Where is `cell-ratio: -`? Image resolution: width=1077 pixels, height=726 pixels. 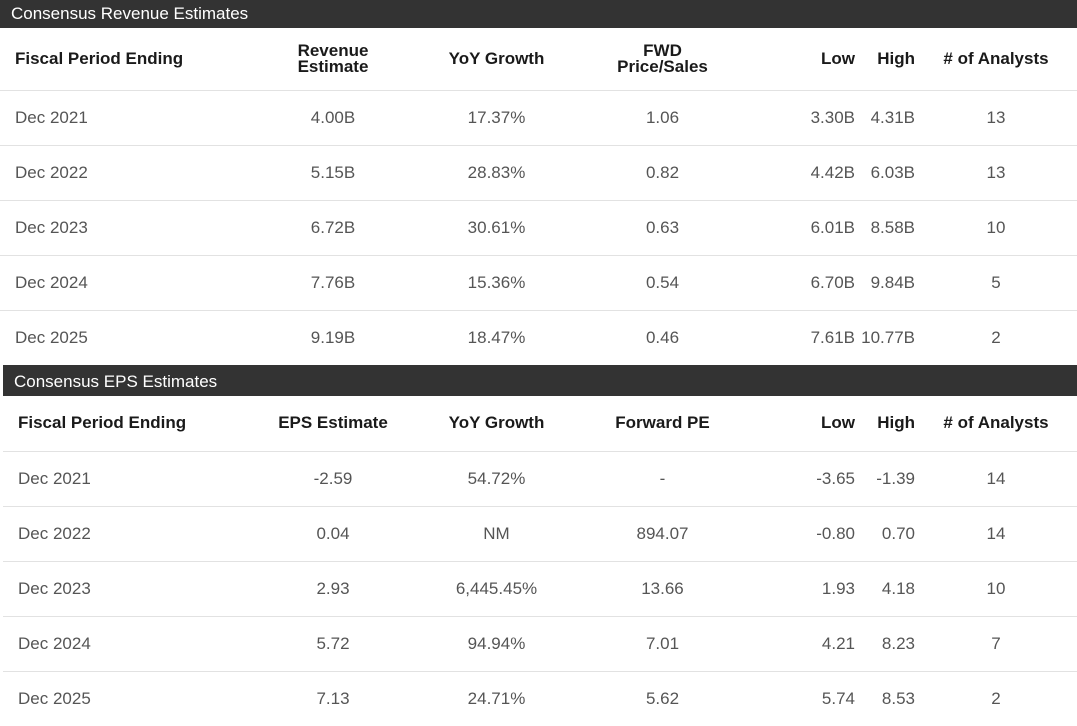 cell-ratio: - is located at coordinates (662, 478).